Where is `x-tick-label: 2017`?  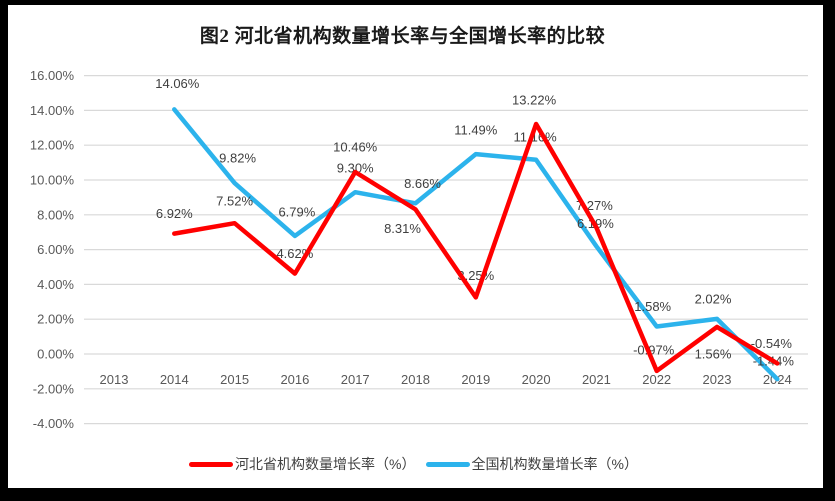
x-tick-label: 2017 is located at coordinates (355, 379).